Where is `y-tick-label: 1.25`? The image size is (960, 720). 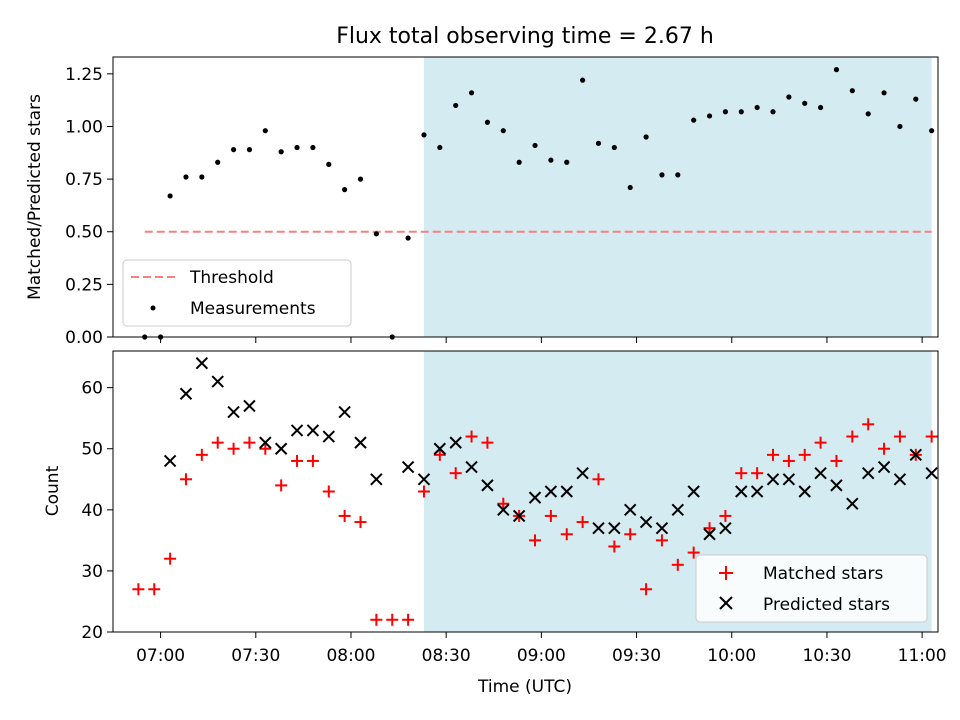
y-tick-label: 1.25 is located at coordinates (84, 75).